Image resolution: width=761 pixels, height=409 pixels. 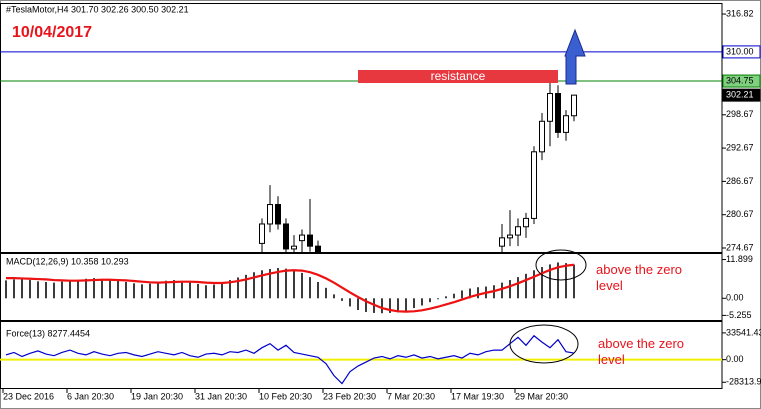 What do you see at coordinates (48, 333) in the screenshot?
I see `force-title: Force(13) 8277.4454` at bounding box center [48, 333].